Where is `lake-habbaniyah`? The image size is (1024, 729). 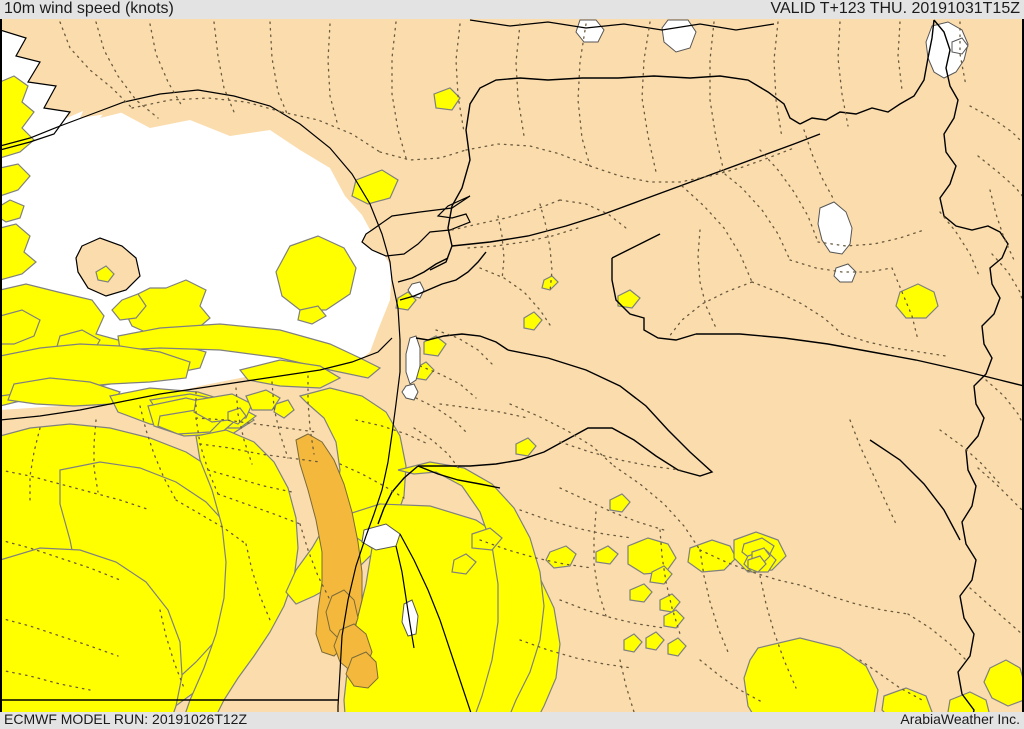 lake-habbaniyah is located at coordinates (845, 273).